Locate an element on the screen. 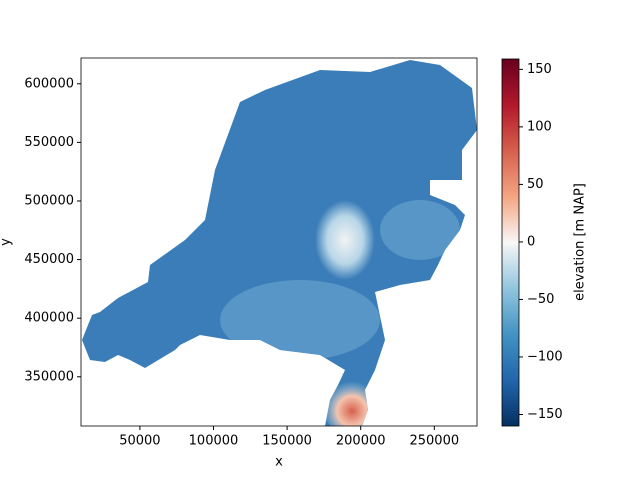  y-tick-label: 500000 is located at coordinates (49, 200).